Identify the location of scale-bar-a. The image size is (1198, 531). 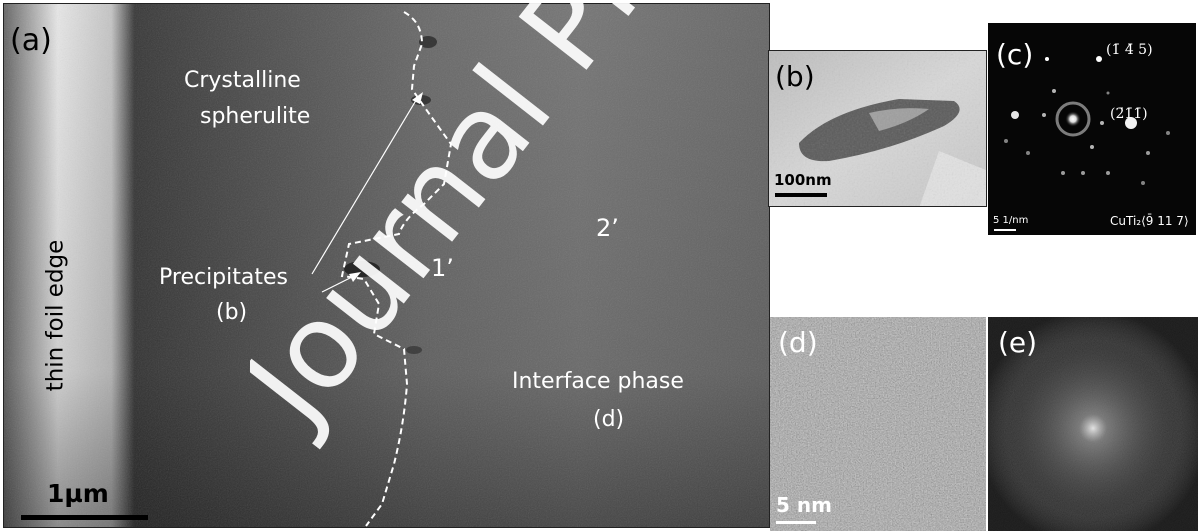
(84, 517).